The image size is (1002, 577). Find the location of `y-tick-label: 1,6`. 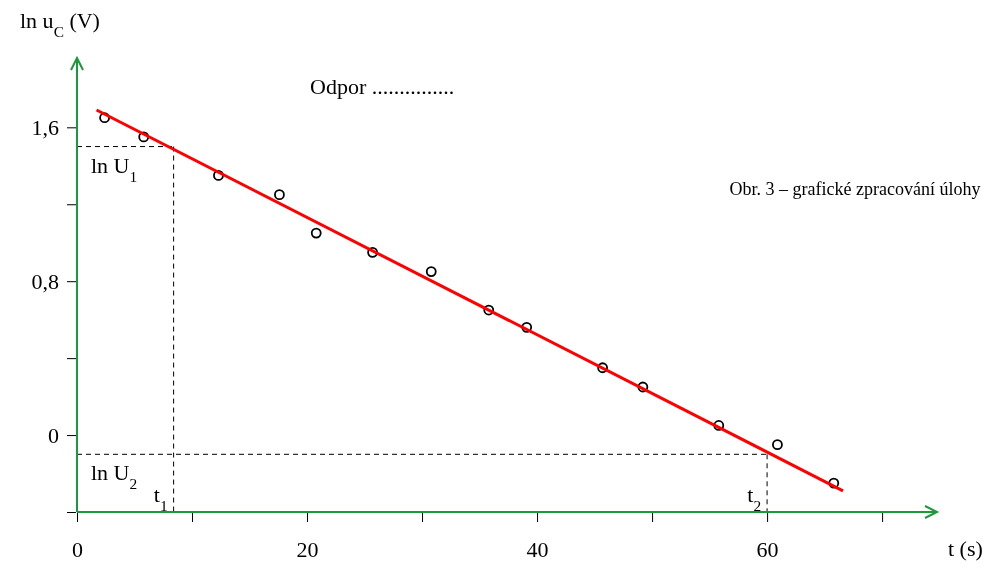

y-tick-label: 1,6 is located at coordinates (45, 127).